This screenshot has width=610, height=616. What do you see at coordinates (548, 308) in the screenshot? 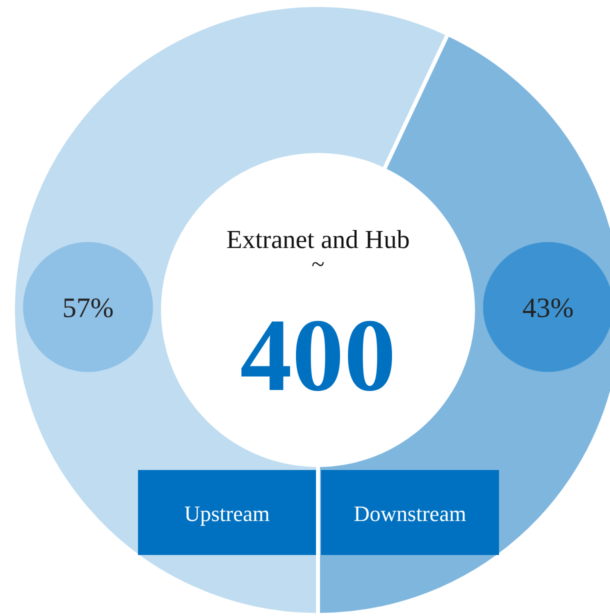
I see `data-label: 43%` at bounding box center [548, 308].